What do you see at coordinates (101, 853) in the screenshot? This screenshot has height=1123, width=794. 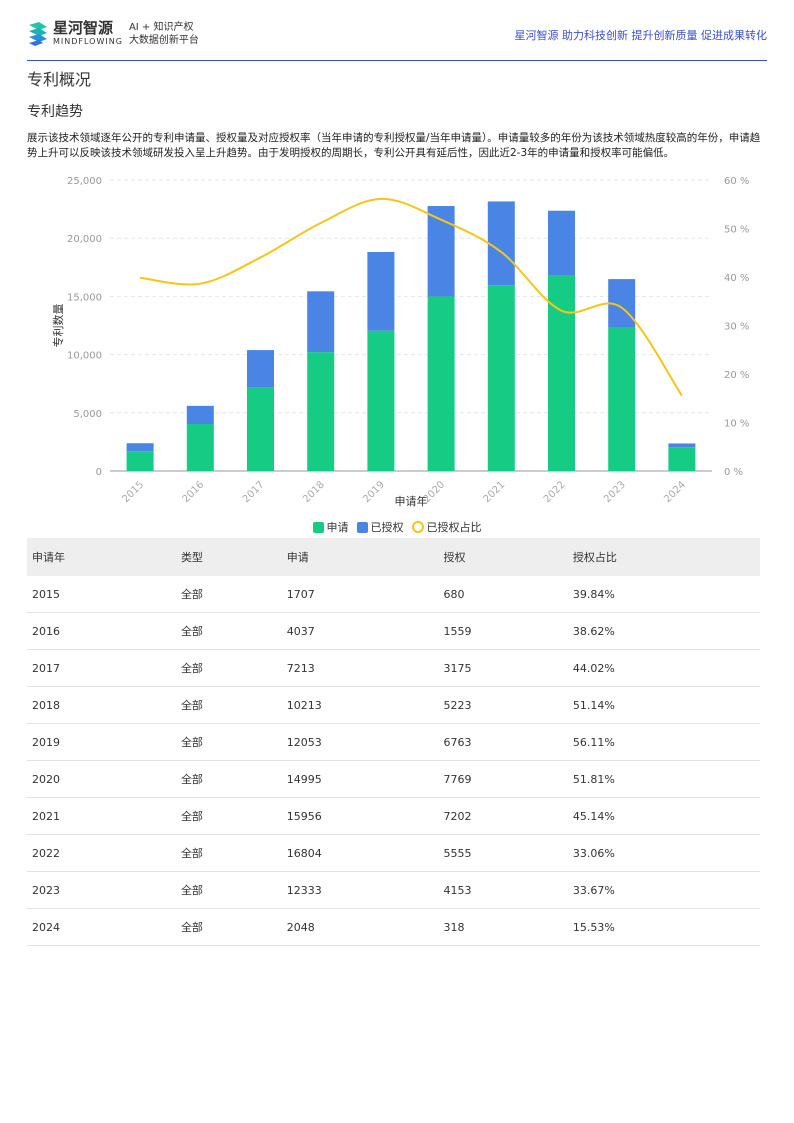 I see `table-cell: 2022` at bounding box center [101, 853].